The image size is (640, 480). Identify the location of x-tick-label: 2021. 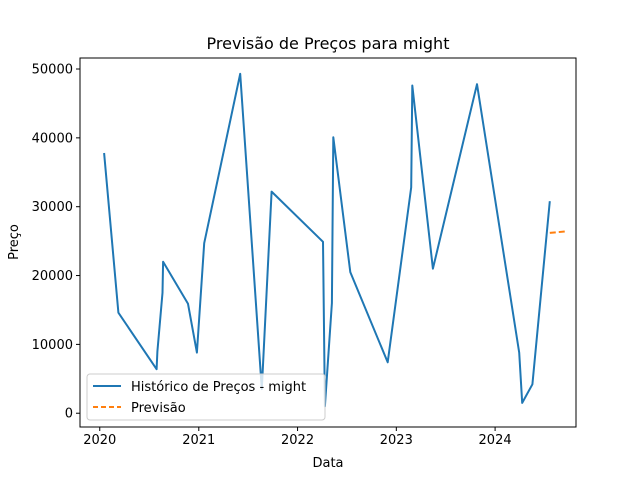
(198, 440).